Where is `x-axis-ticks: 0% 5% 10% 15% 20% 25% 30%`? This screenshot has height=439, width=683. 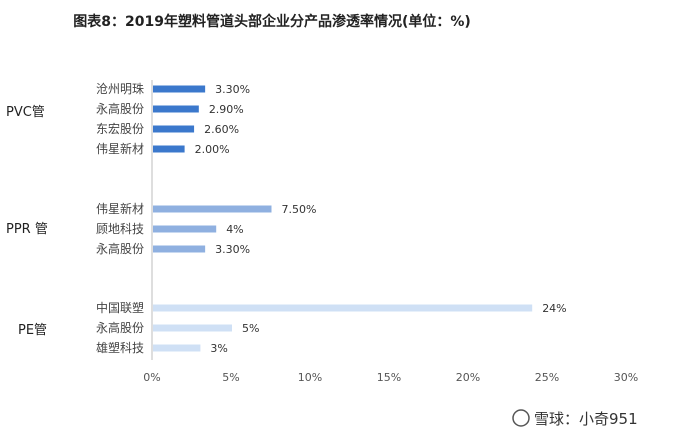
x-axis-ticks: 0% 5% 10% 15% 20% 25% 30% is located at coordinates (390, 377).